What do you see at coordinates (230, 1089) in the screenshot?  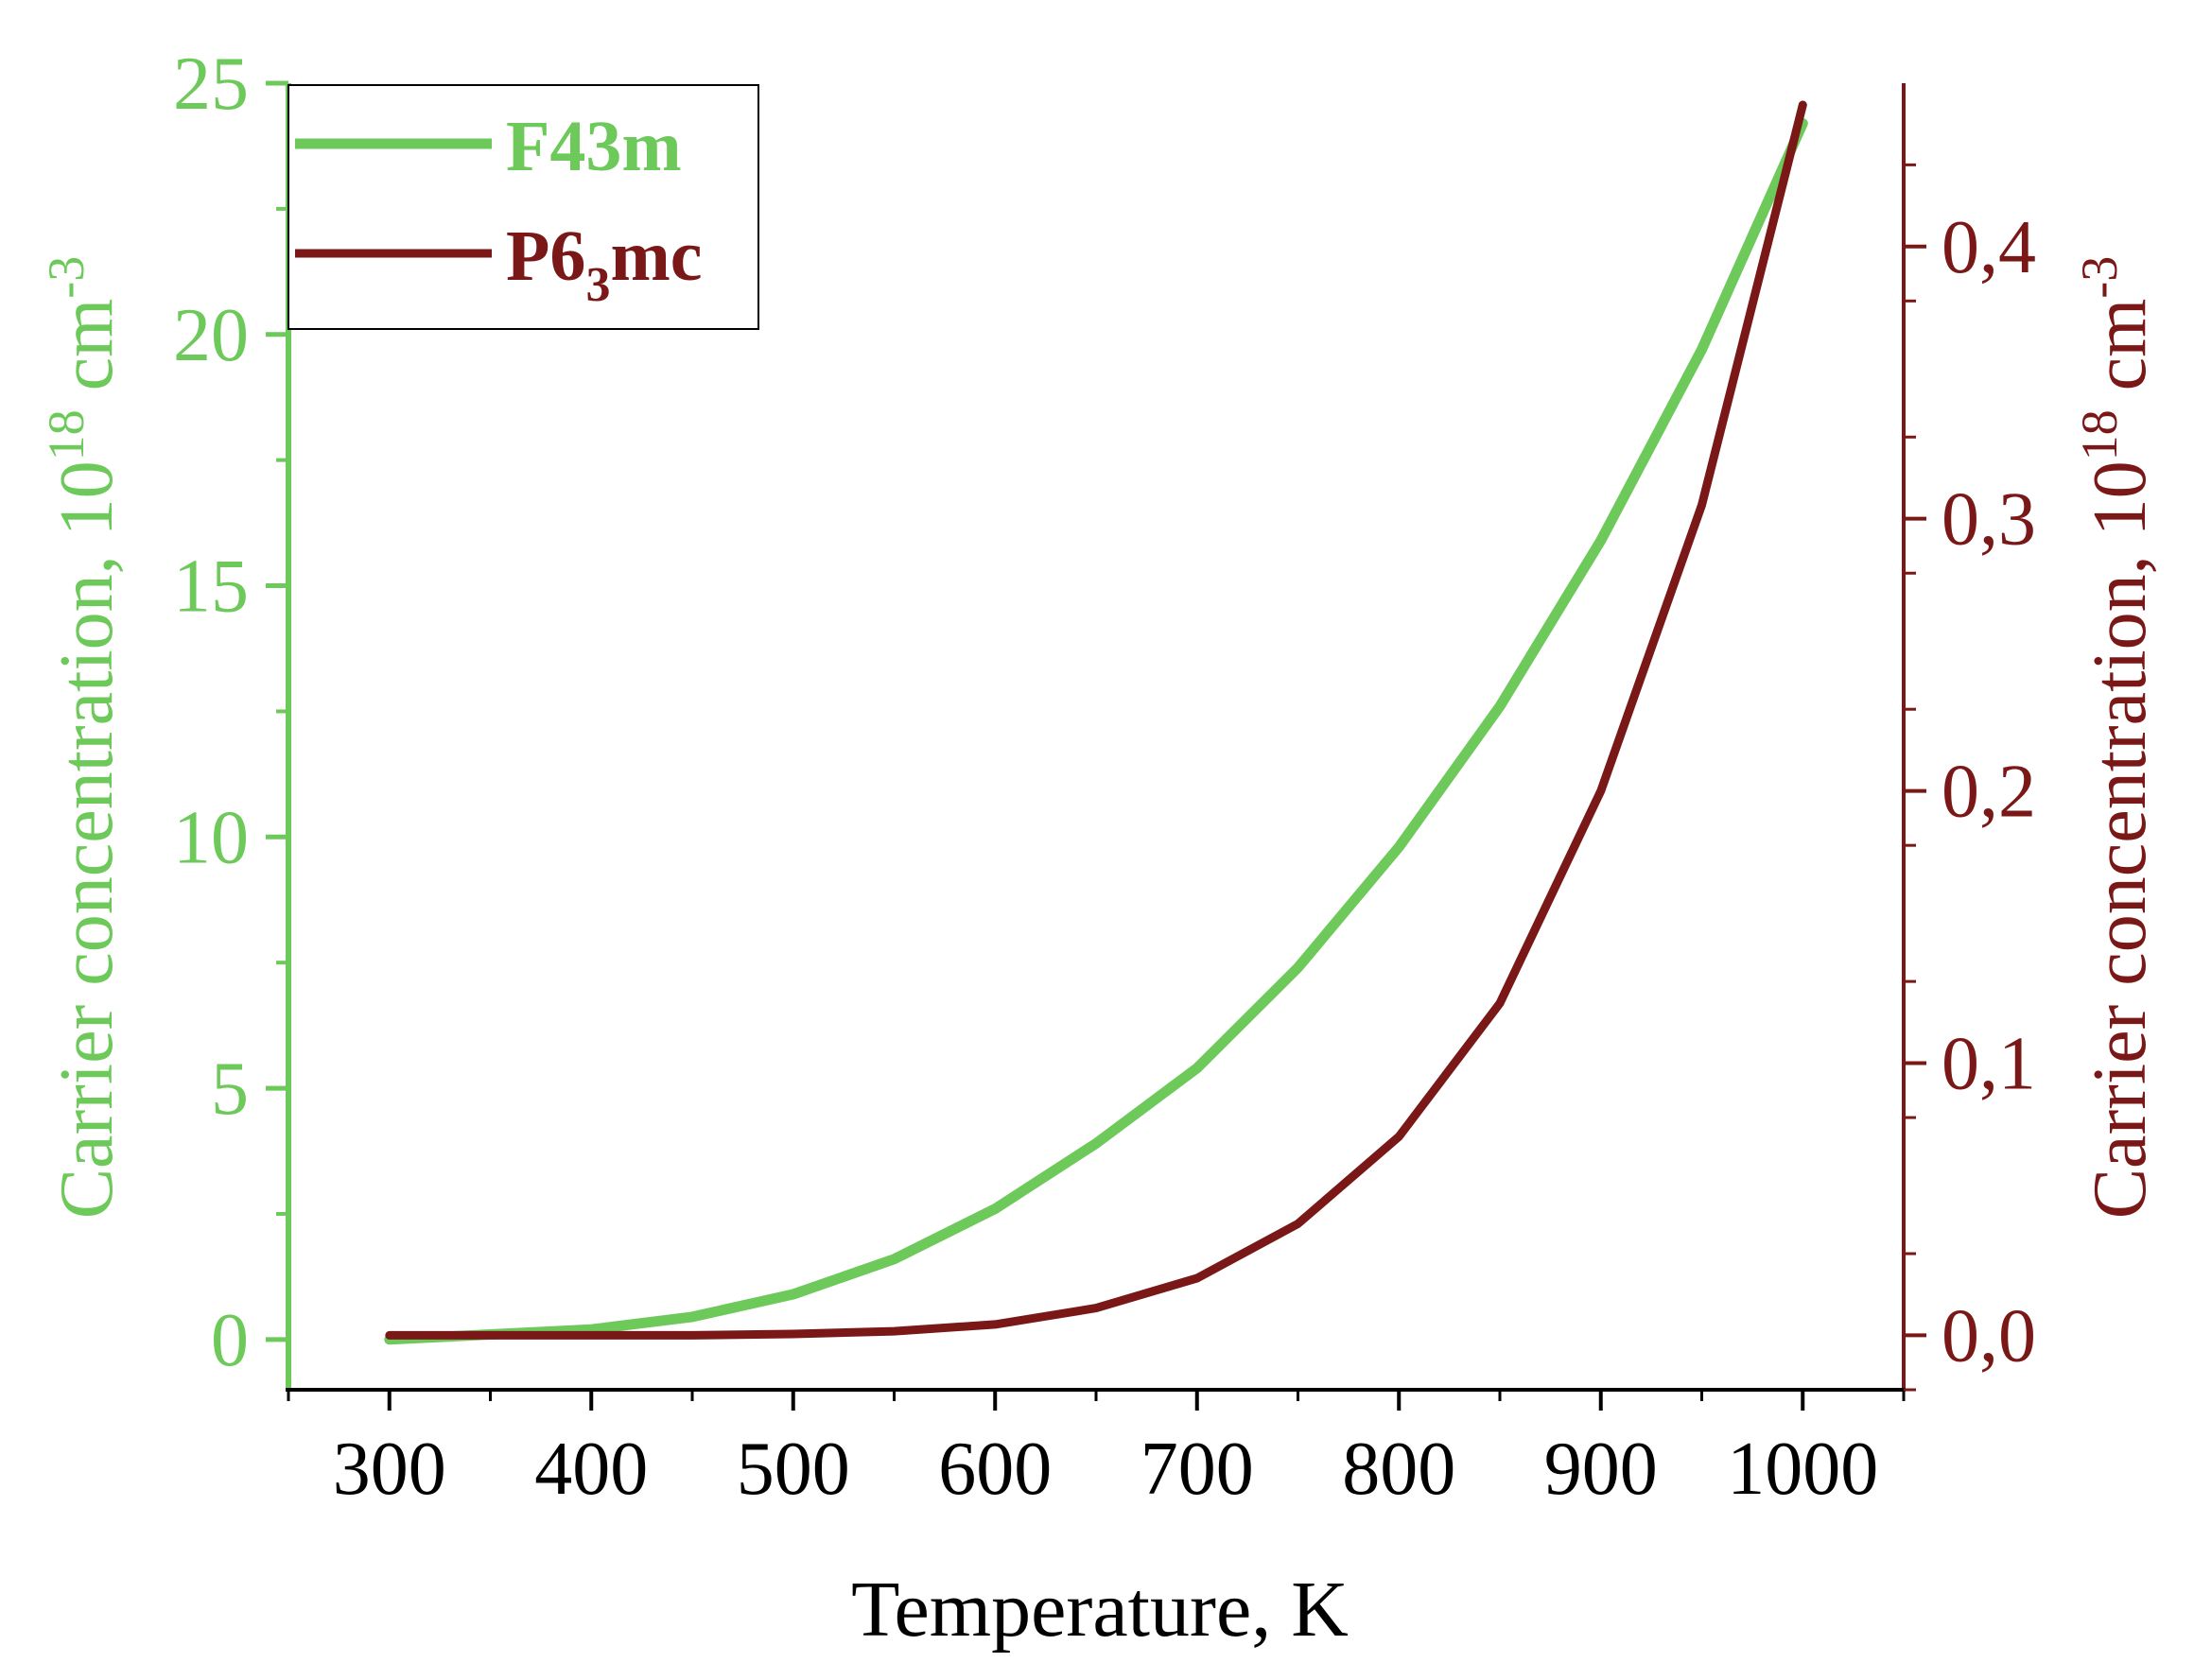 I see `left-y-tick-label-5: 5` at bounding box center [230, 1089].